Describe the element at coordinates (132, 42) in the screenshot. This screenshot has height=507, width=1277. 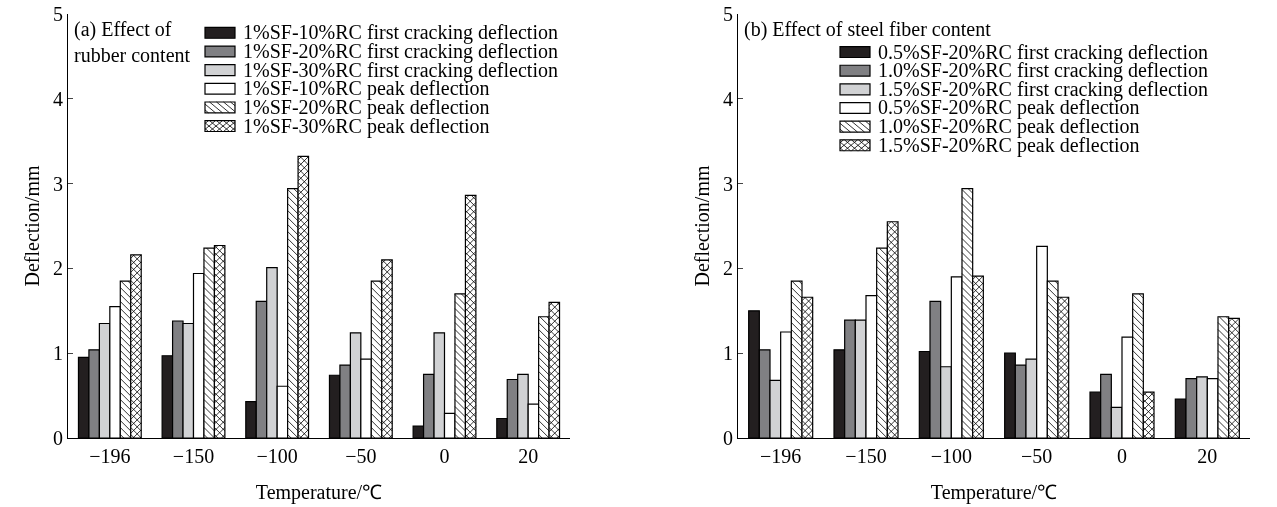
I see `text: (a) Effect of rubber content` at that location.